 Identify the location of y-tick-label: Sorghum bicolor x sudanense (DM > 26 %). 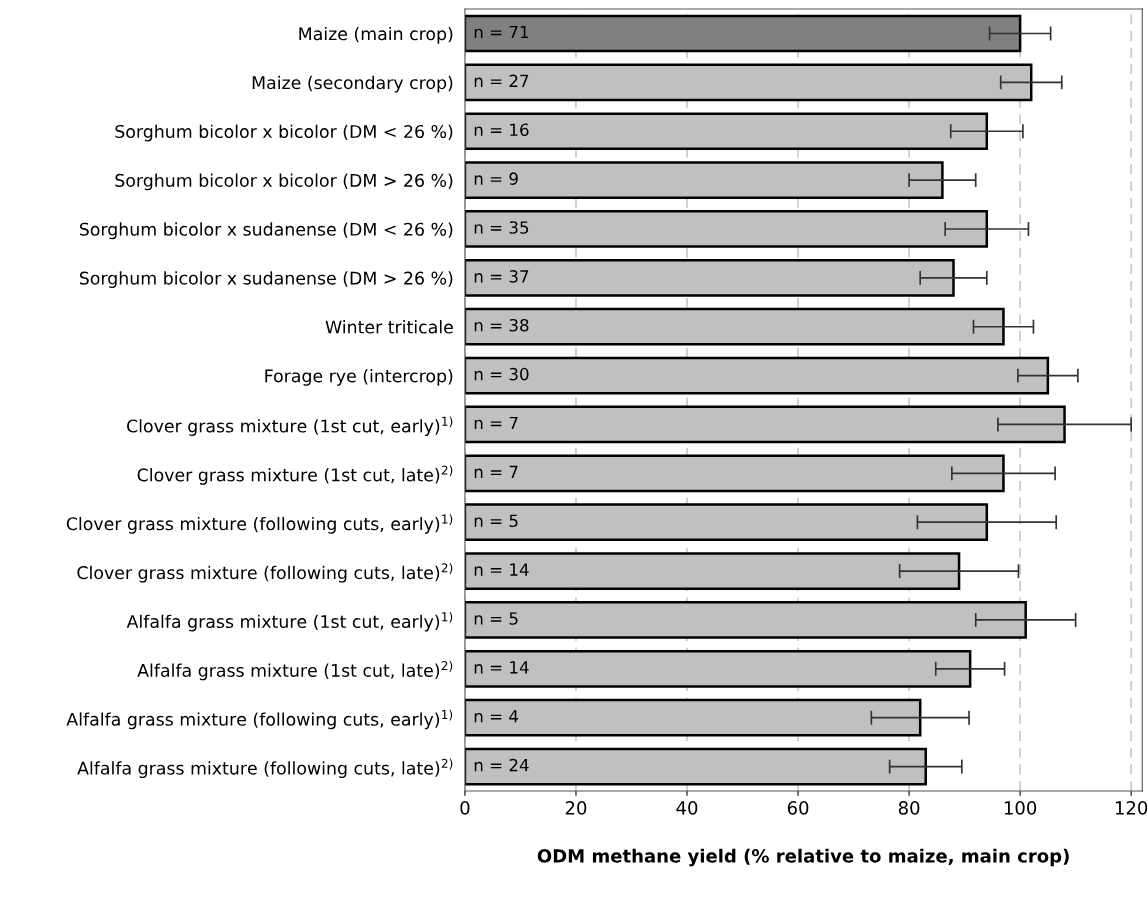
(266, 280).